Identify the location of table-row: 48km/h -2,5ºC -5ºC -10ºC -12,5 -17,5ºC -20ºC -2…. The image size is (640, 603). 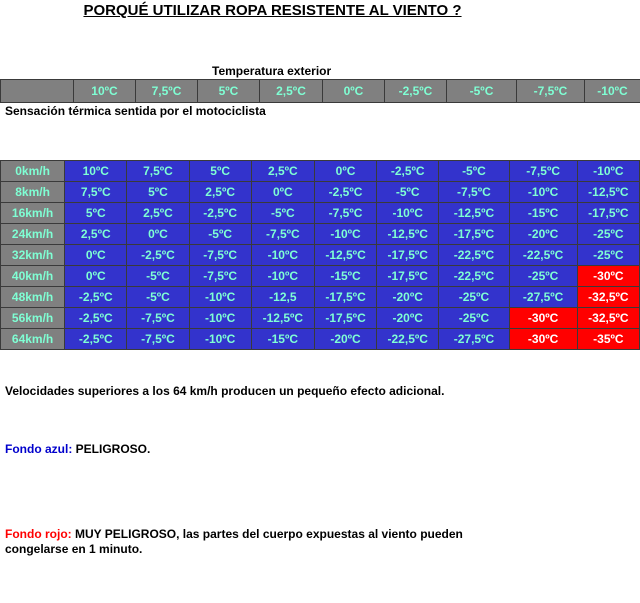
(320, 297).